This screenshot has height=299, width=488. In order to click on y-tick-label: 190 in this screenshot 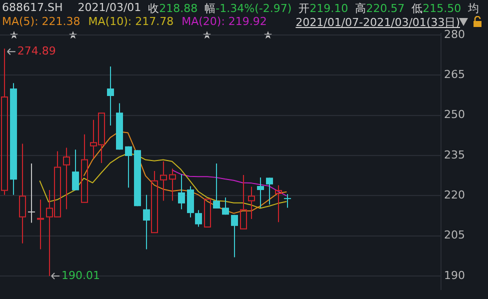, I will do `click(454, 275)`.